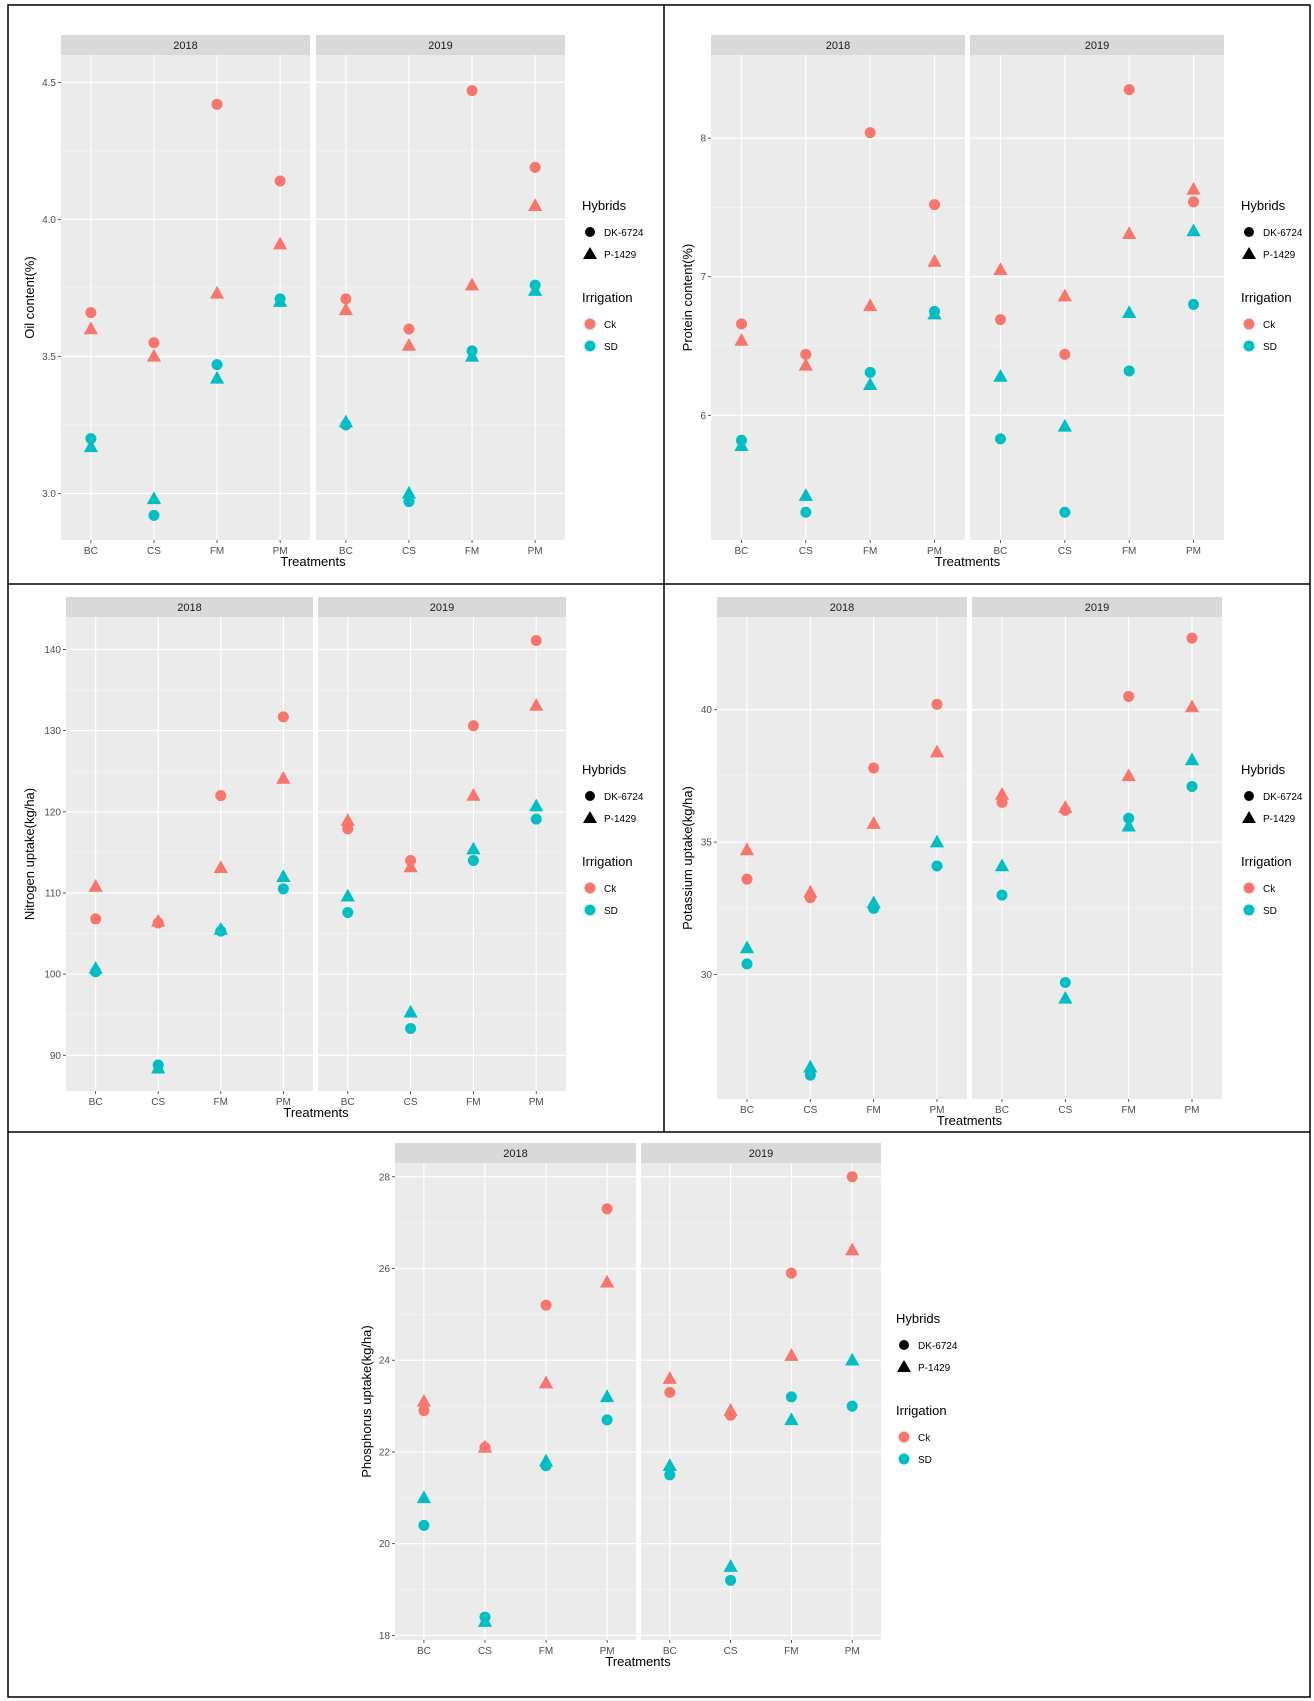 The width and height of the screenshot is (1314, 1701). Describe the element at coordinates (385, 1636) in the screenshot. I see `y-tick-label: 18` at that location.